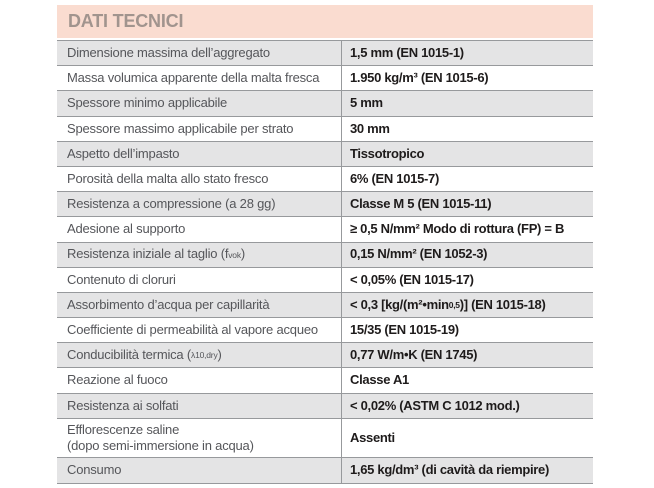 The image size is (654, 488). Describe the element at coordinates (156, 254) in the screenshot. I see `property-label: Resistenza iniziale al taglio (f vok)` at that location.